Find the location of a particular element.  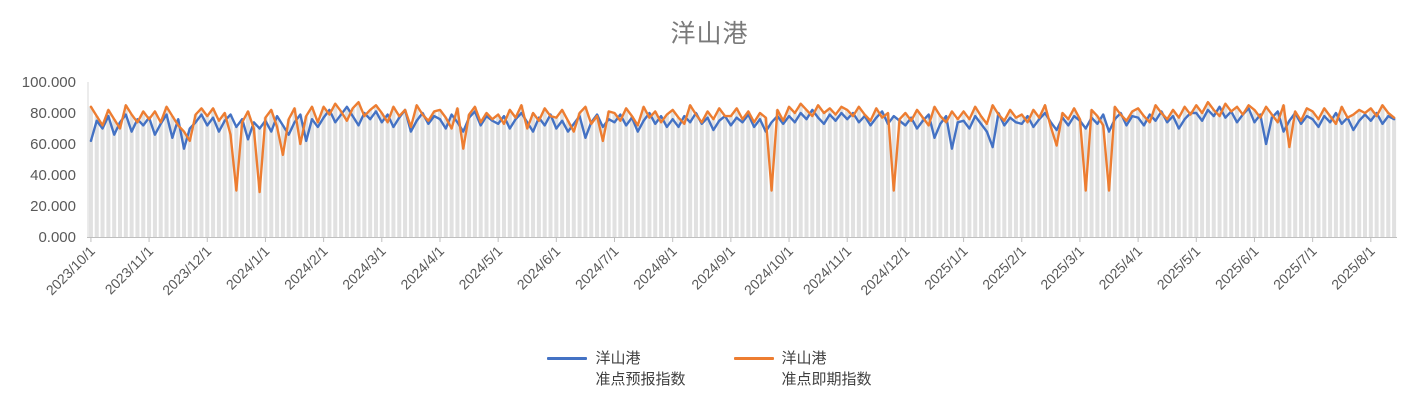

x-axis-tick-label: 2024/3/1 is located at coordinates (364, 268).